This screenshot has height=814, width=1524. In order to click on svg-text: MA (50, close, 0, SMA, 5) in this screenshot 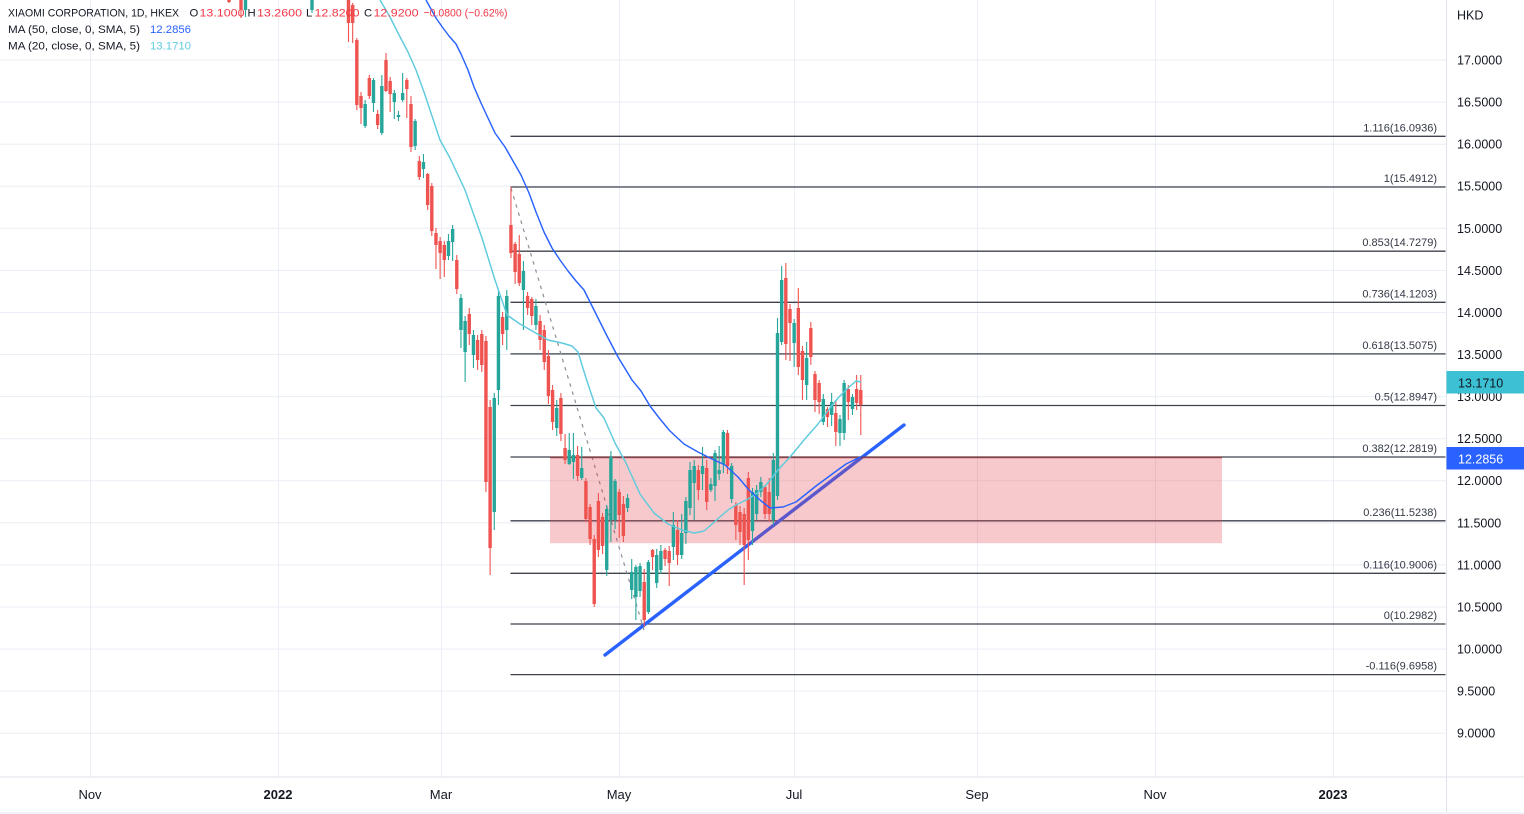, I will do `click(74, 30)`.